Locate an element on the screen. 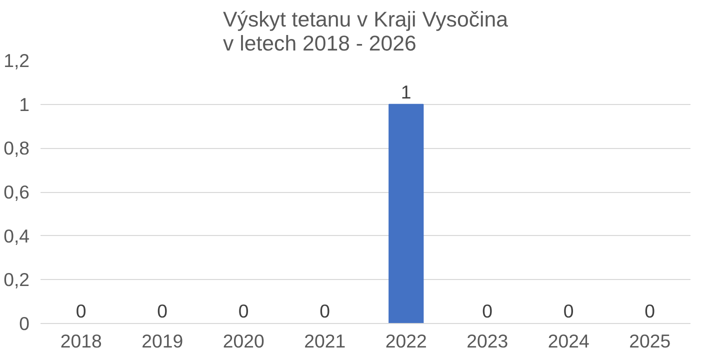  x-tick-label: 2022 is located at coordinates (406, 341).